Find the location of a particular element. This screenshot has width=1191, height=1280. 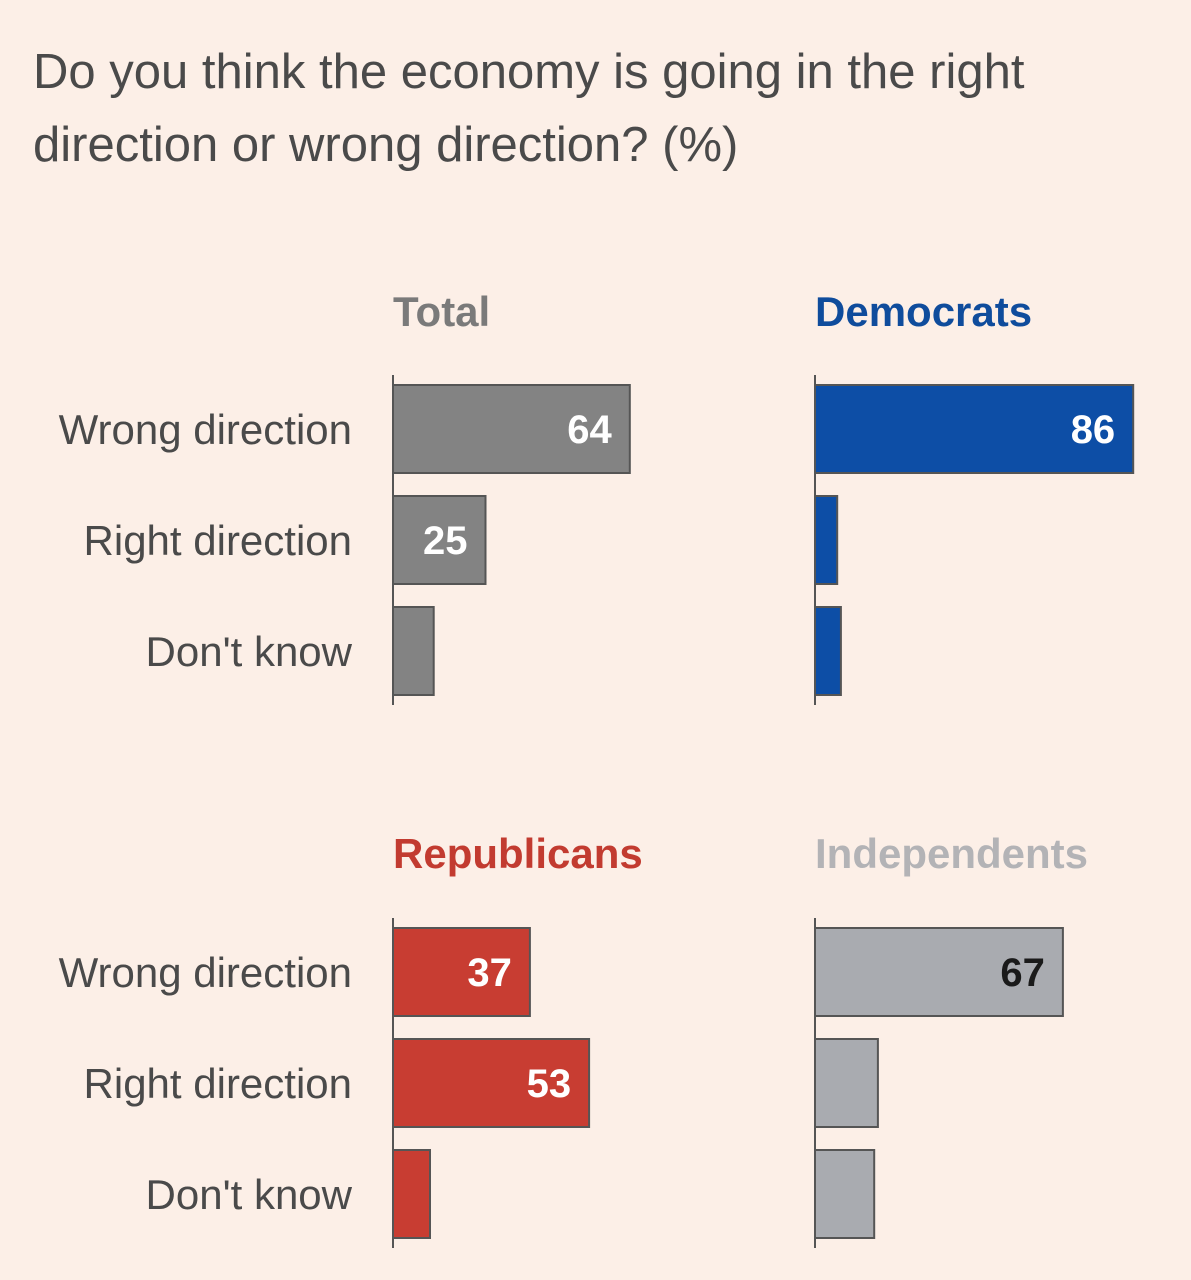

bar-republicans-right-direction is located at coordinates (491, 1083).